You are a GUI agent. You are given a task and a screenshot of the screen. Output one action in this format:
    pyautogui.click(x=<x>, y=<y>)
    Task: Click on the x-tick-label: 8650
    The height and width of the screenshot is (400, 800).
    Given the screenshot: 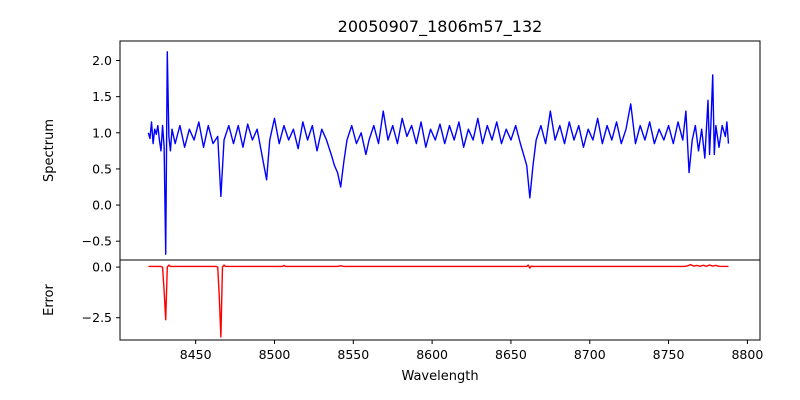 What is the action you would take?
    pyautogui.click(x=511, y=354)
    